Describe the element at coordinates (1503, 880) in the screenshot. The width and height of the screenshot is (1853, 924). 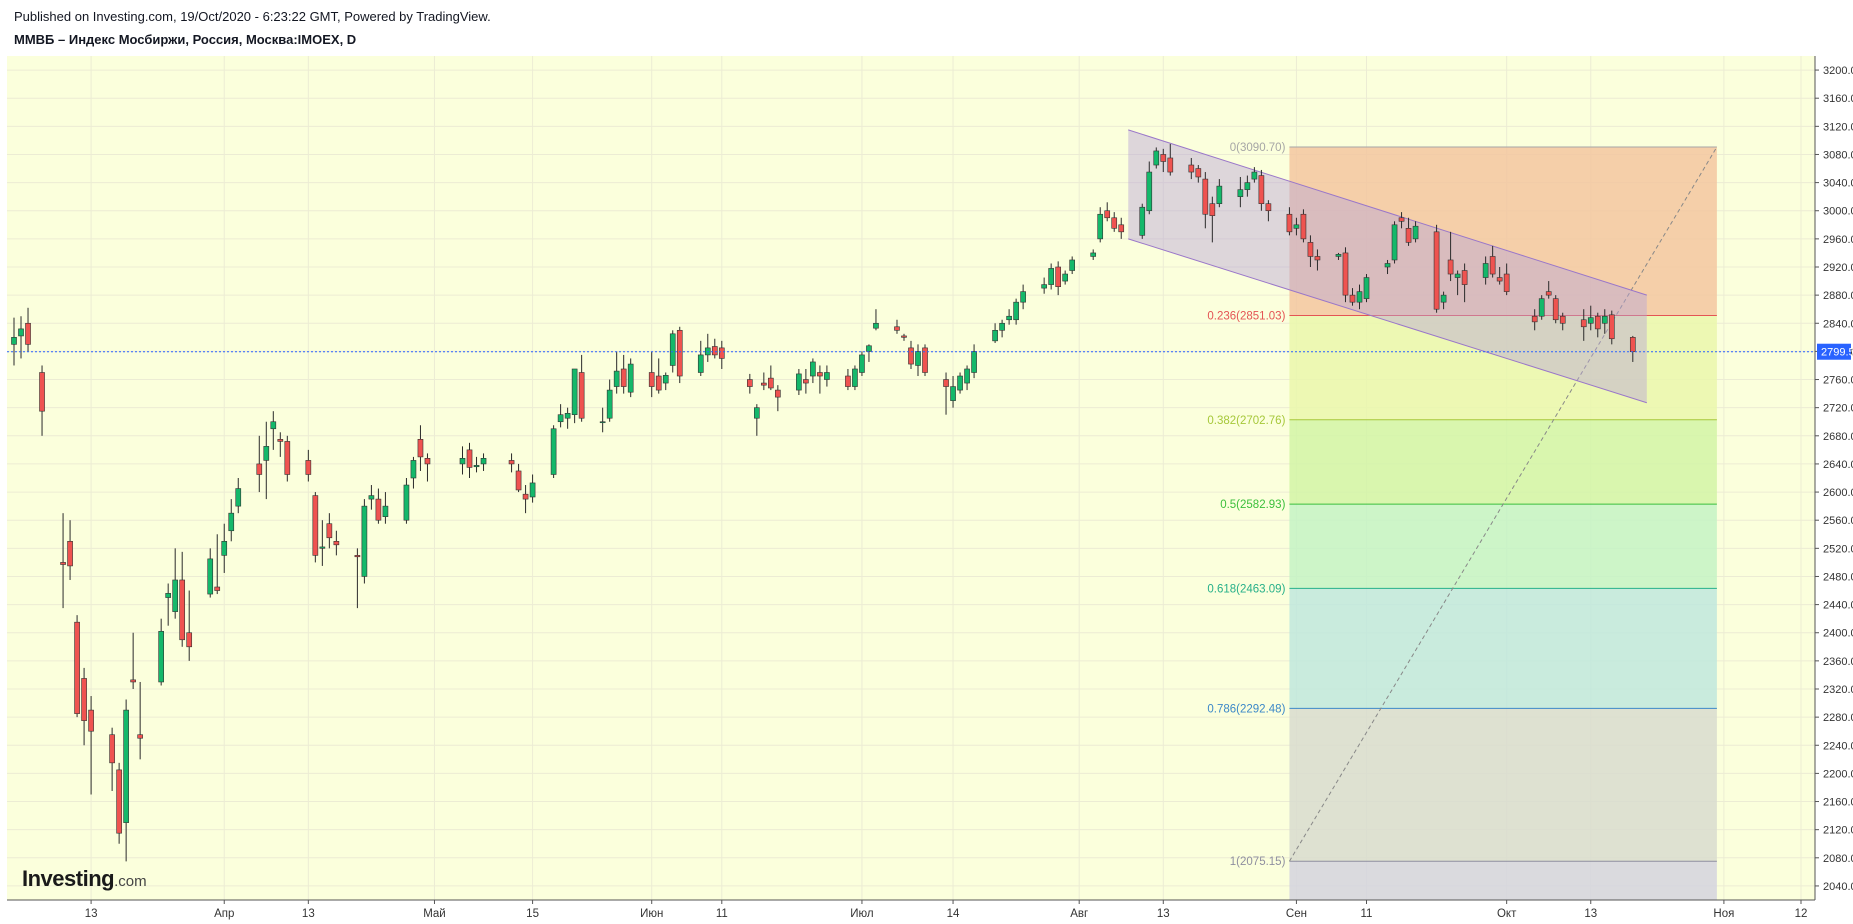
I see `fib-zone` at that location.